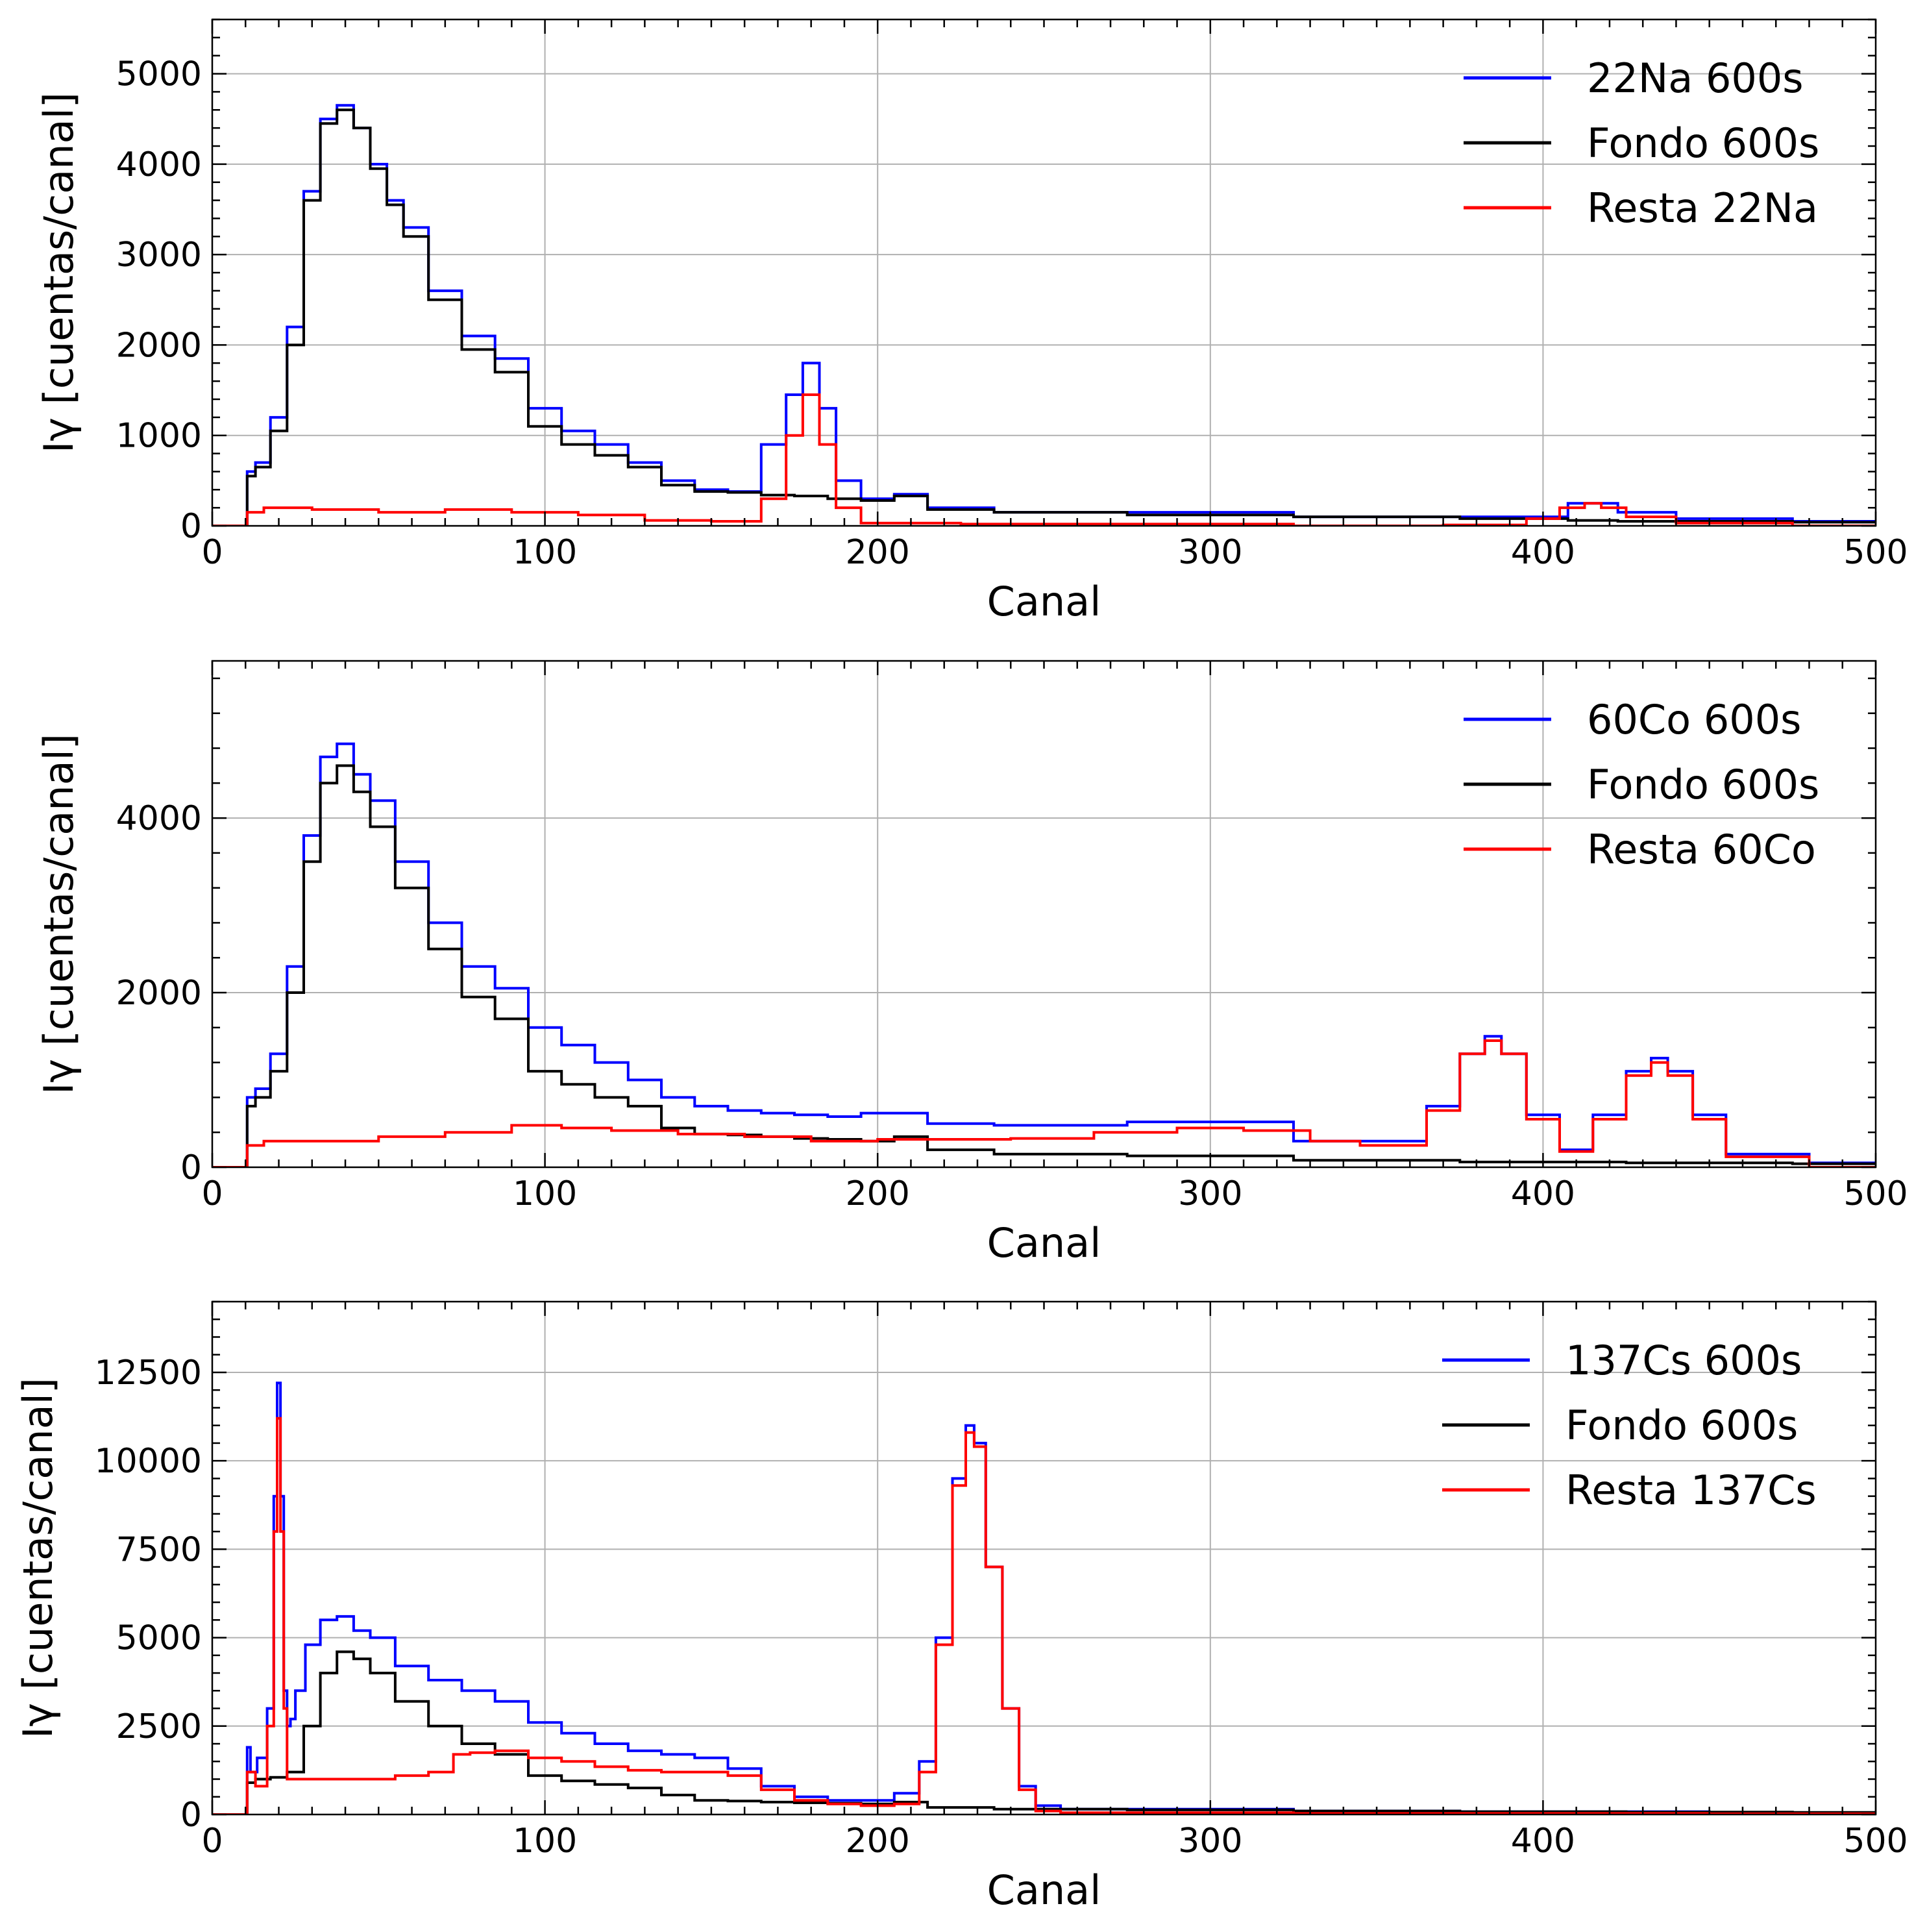 The height and width of the screenshot is (1932, 1927). Describe the element at coordinates (1044, 1732) in the screenshot. I see `series-line-fondo-600s` at that location.